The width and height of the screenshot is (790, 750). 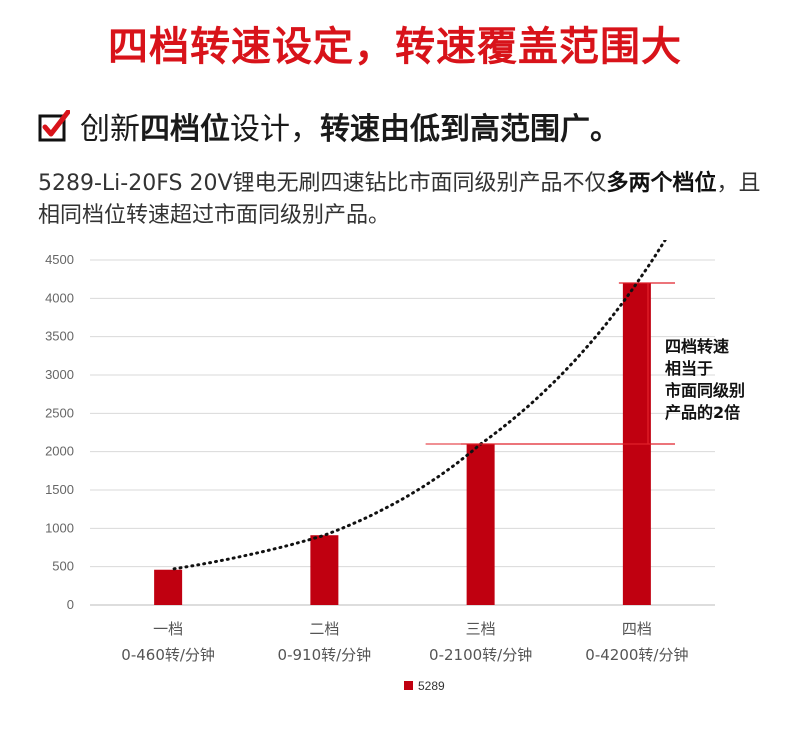 I want to click on red-check-icon, so click(x=54, y=126).